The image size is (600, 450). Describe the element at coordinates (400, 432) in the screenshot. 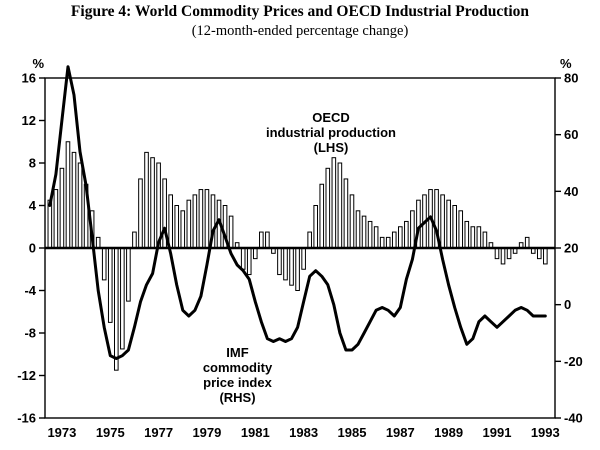

I see `svg-text: 1987` at that location.